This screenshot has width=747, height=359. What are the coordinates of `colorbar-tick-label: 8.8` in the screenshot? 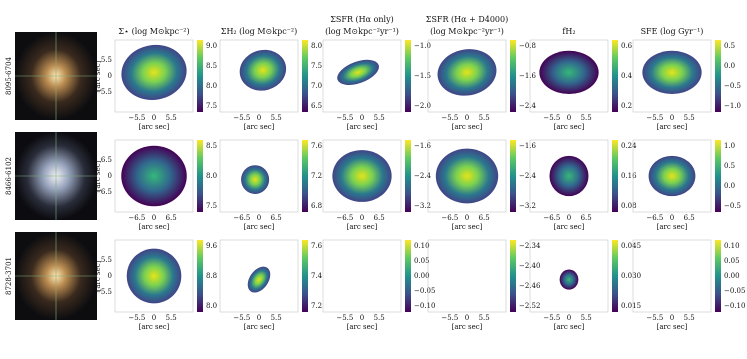 It's located at (211, 276).